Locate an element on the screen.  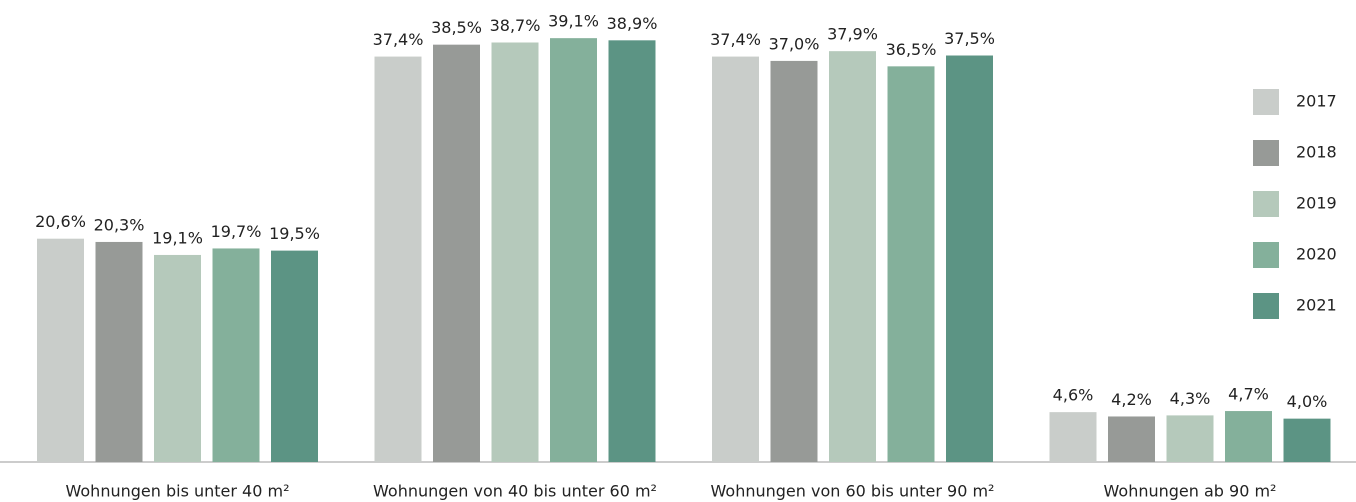
data-label: 37,9% is located at coordinates (852, 34).